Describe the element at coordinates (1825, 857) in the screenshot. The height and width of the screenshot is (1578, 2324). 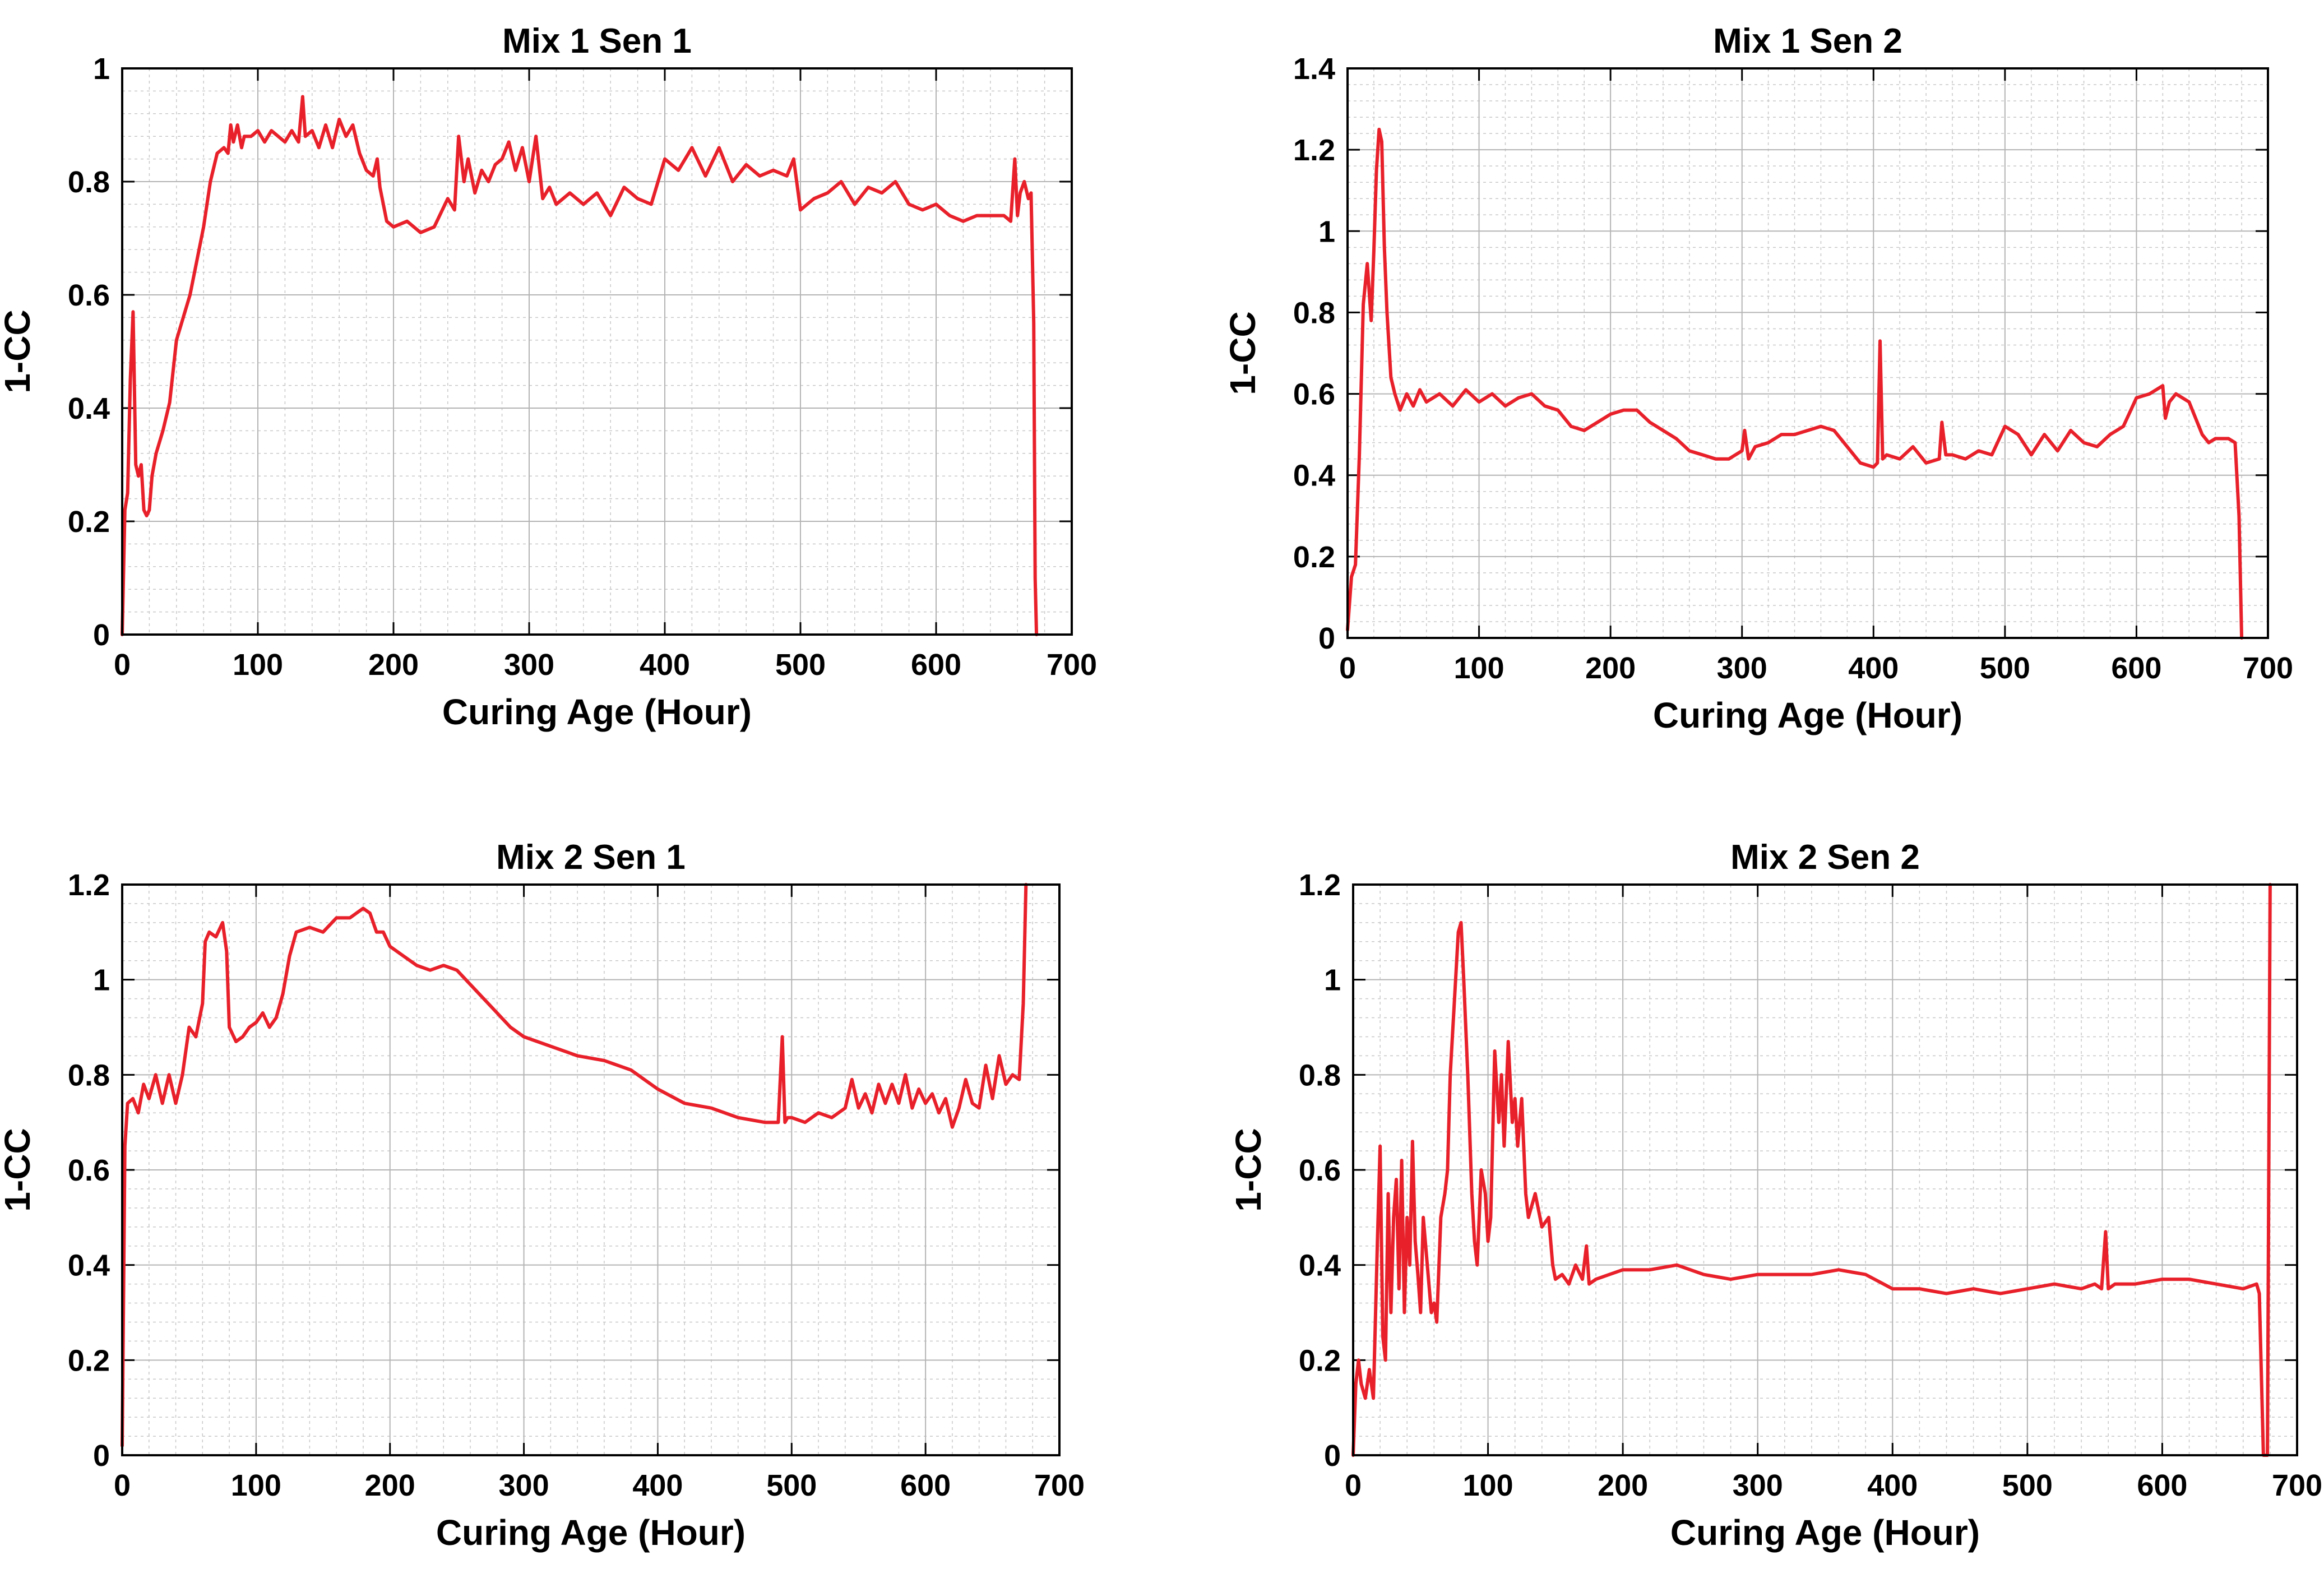
I see `chart-title: Mix 2 Sen 2` at that location.